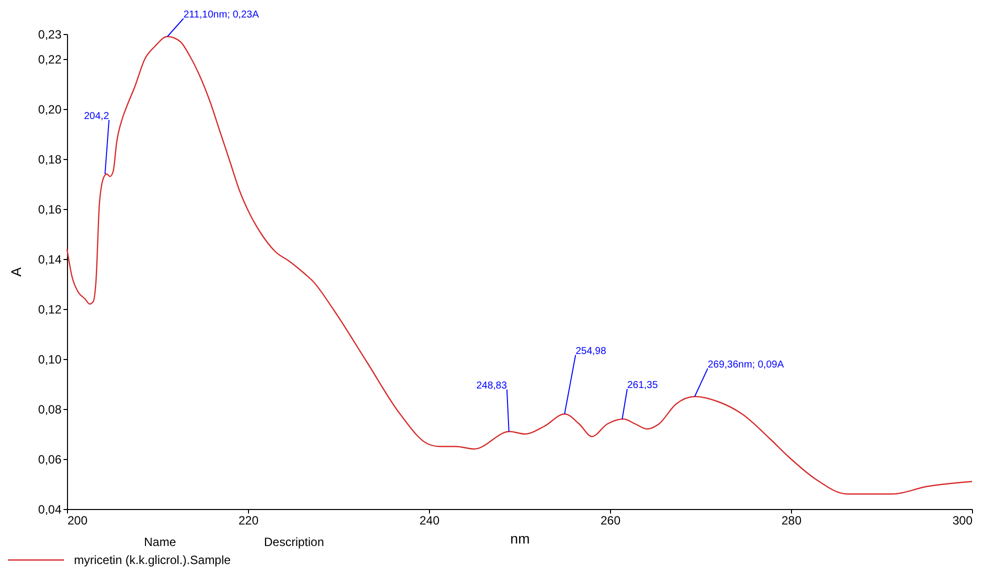 The height and width of the screenshot is (571, 985). I want to click on y-tick-label: 0,04, so click(50, 509).